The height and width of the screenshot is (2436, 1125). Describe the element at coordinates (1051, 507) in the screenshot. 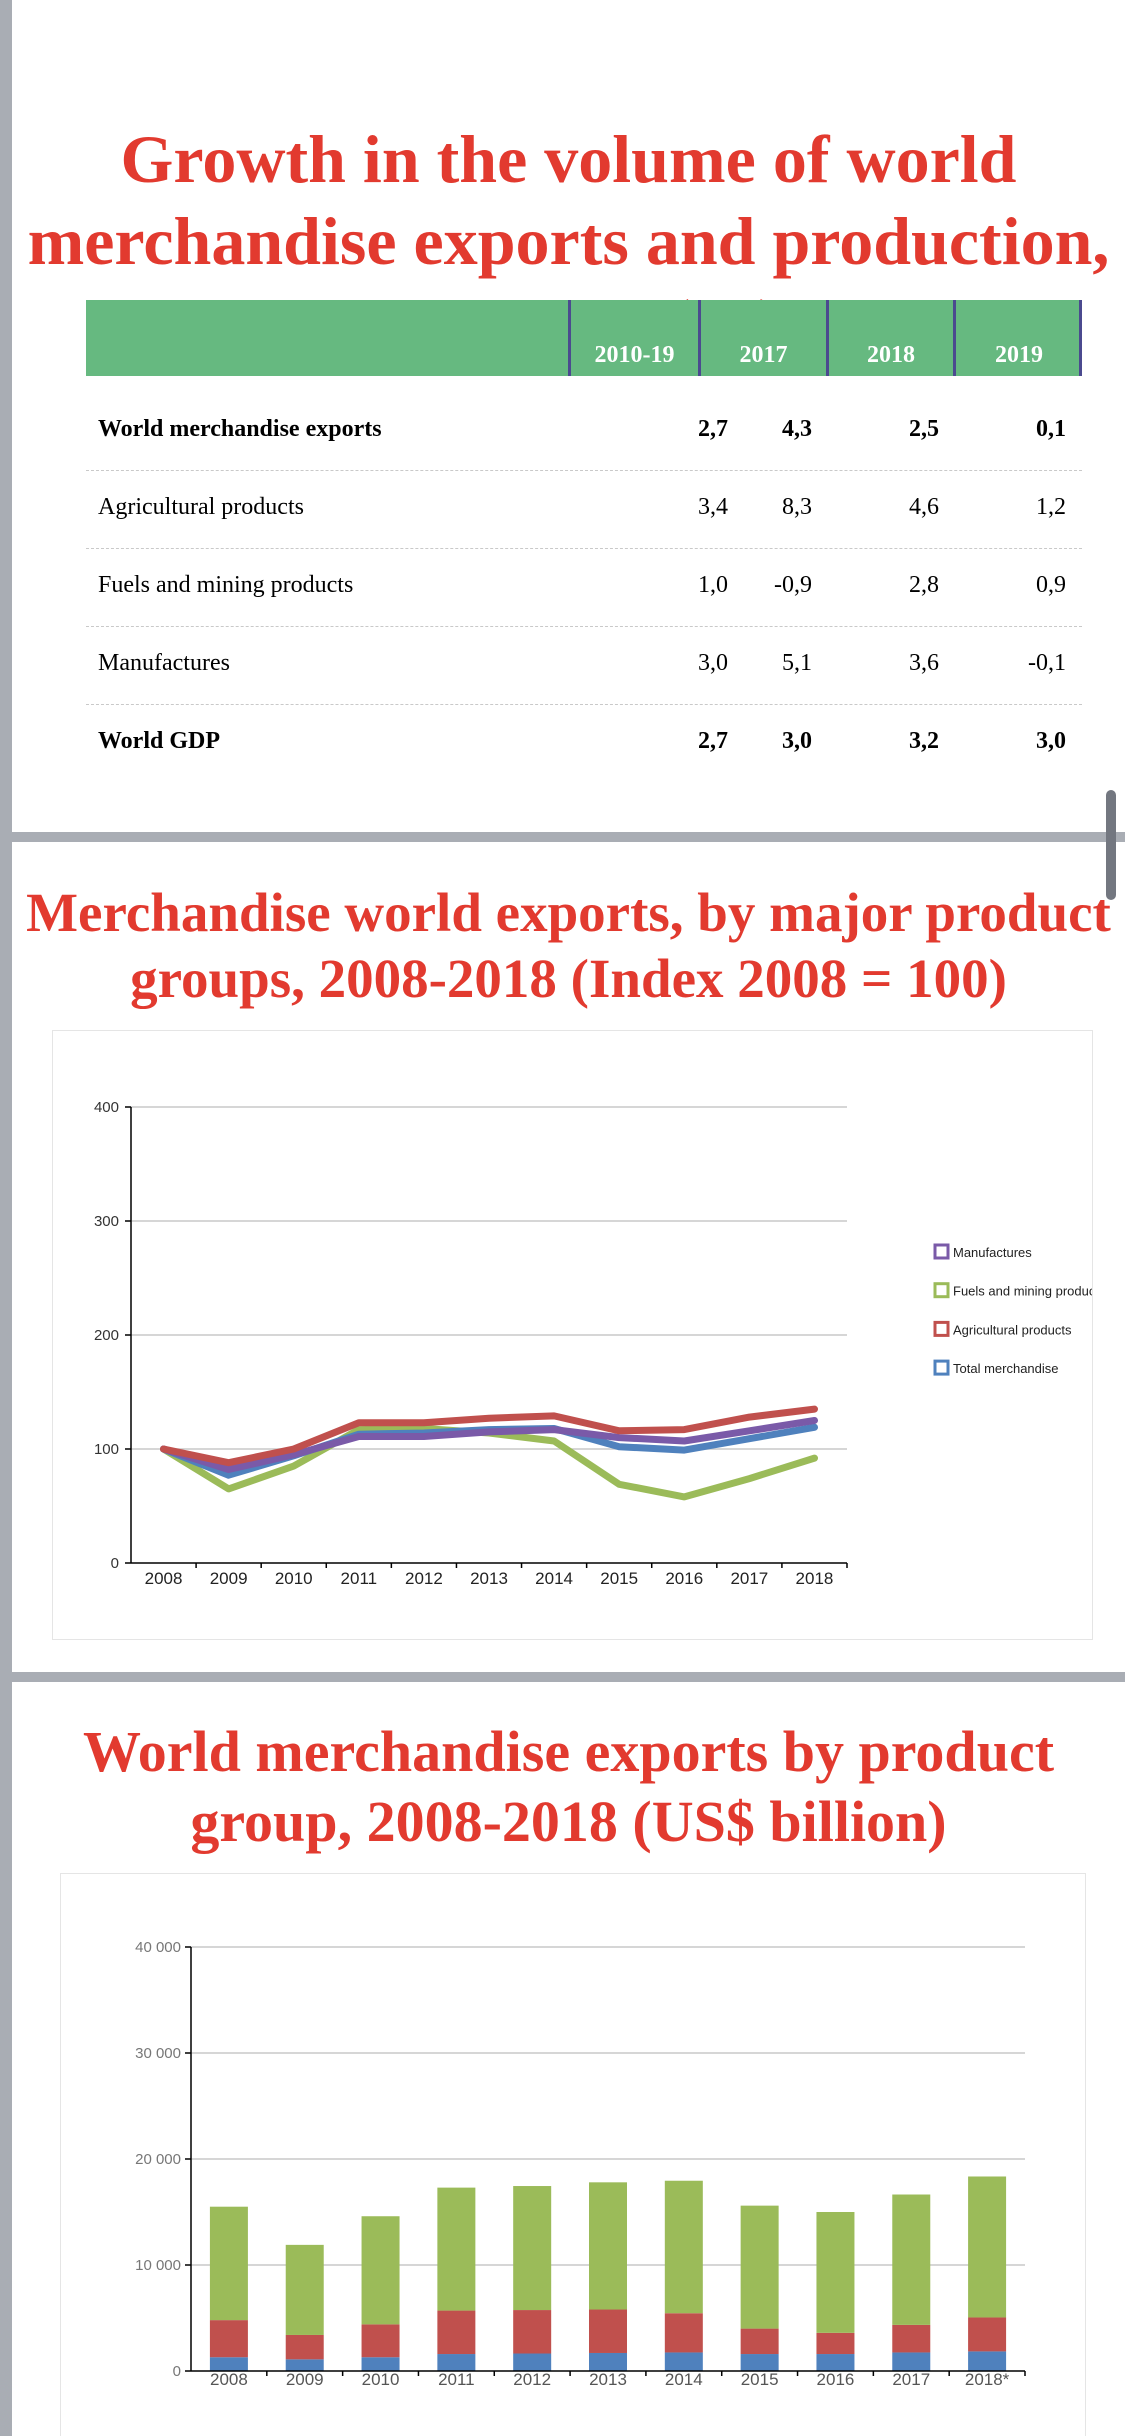

I see `cell-value: 1,2` at that location.